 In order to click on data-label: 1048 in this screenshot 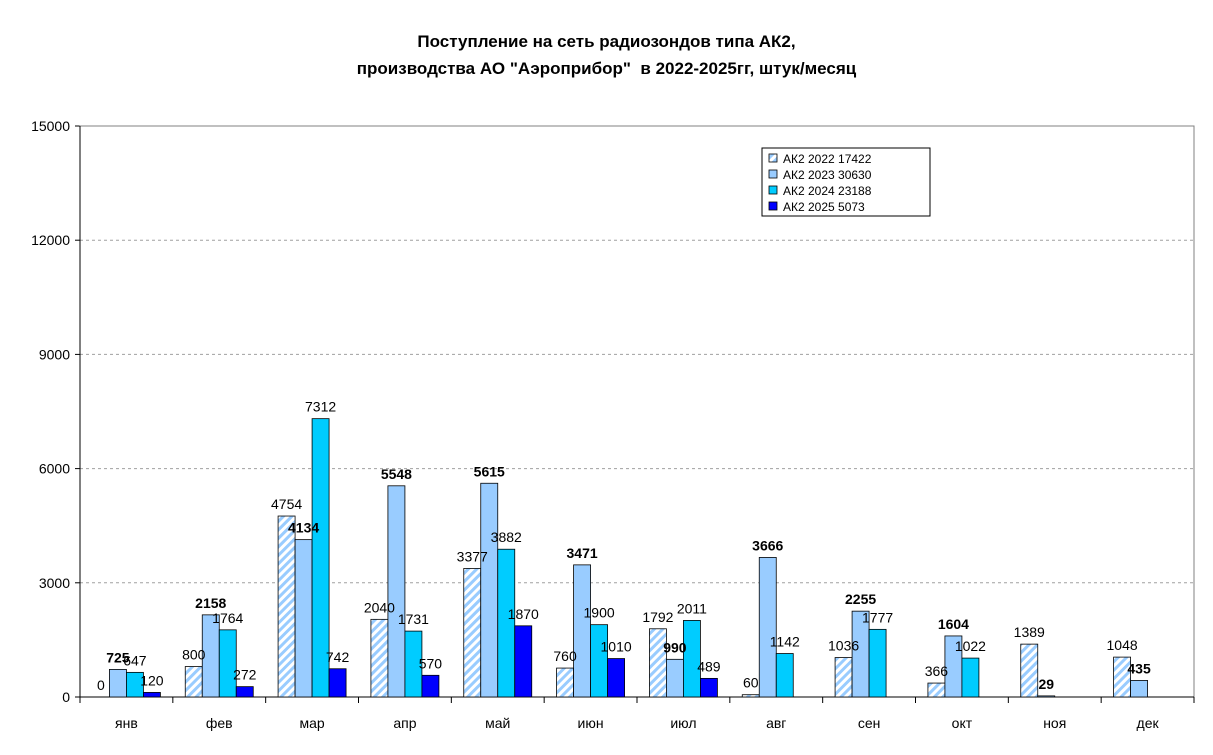, I will do `click(1122, 645)`.